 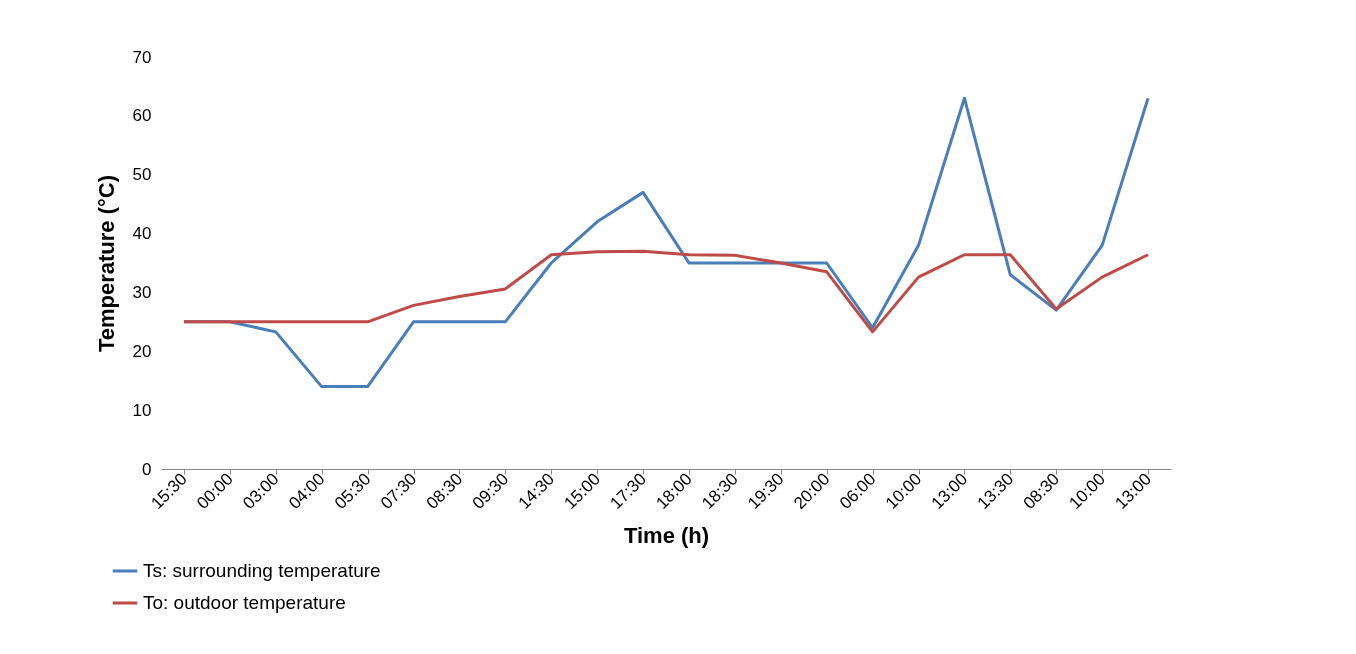 What do you see at coordinates (142, 175) in the screenshot?
I see `y-tick-label: 50` at bounding box center [142, 175].